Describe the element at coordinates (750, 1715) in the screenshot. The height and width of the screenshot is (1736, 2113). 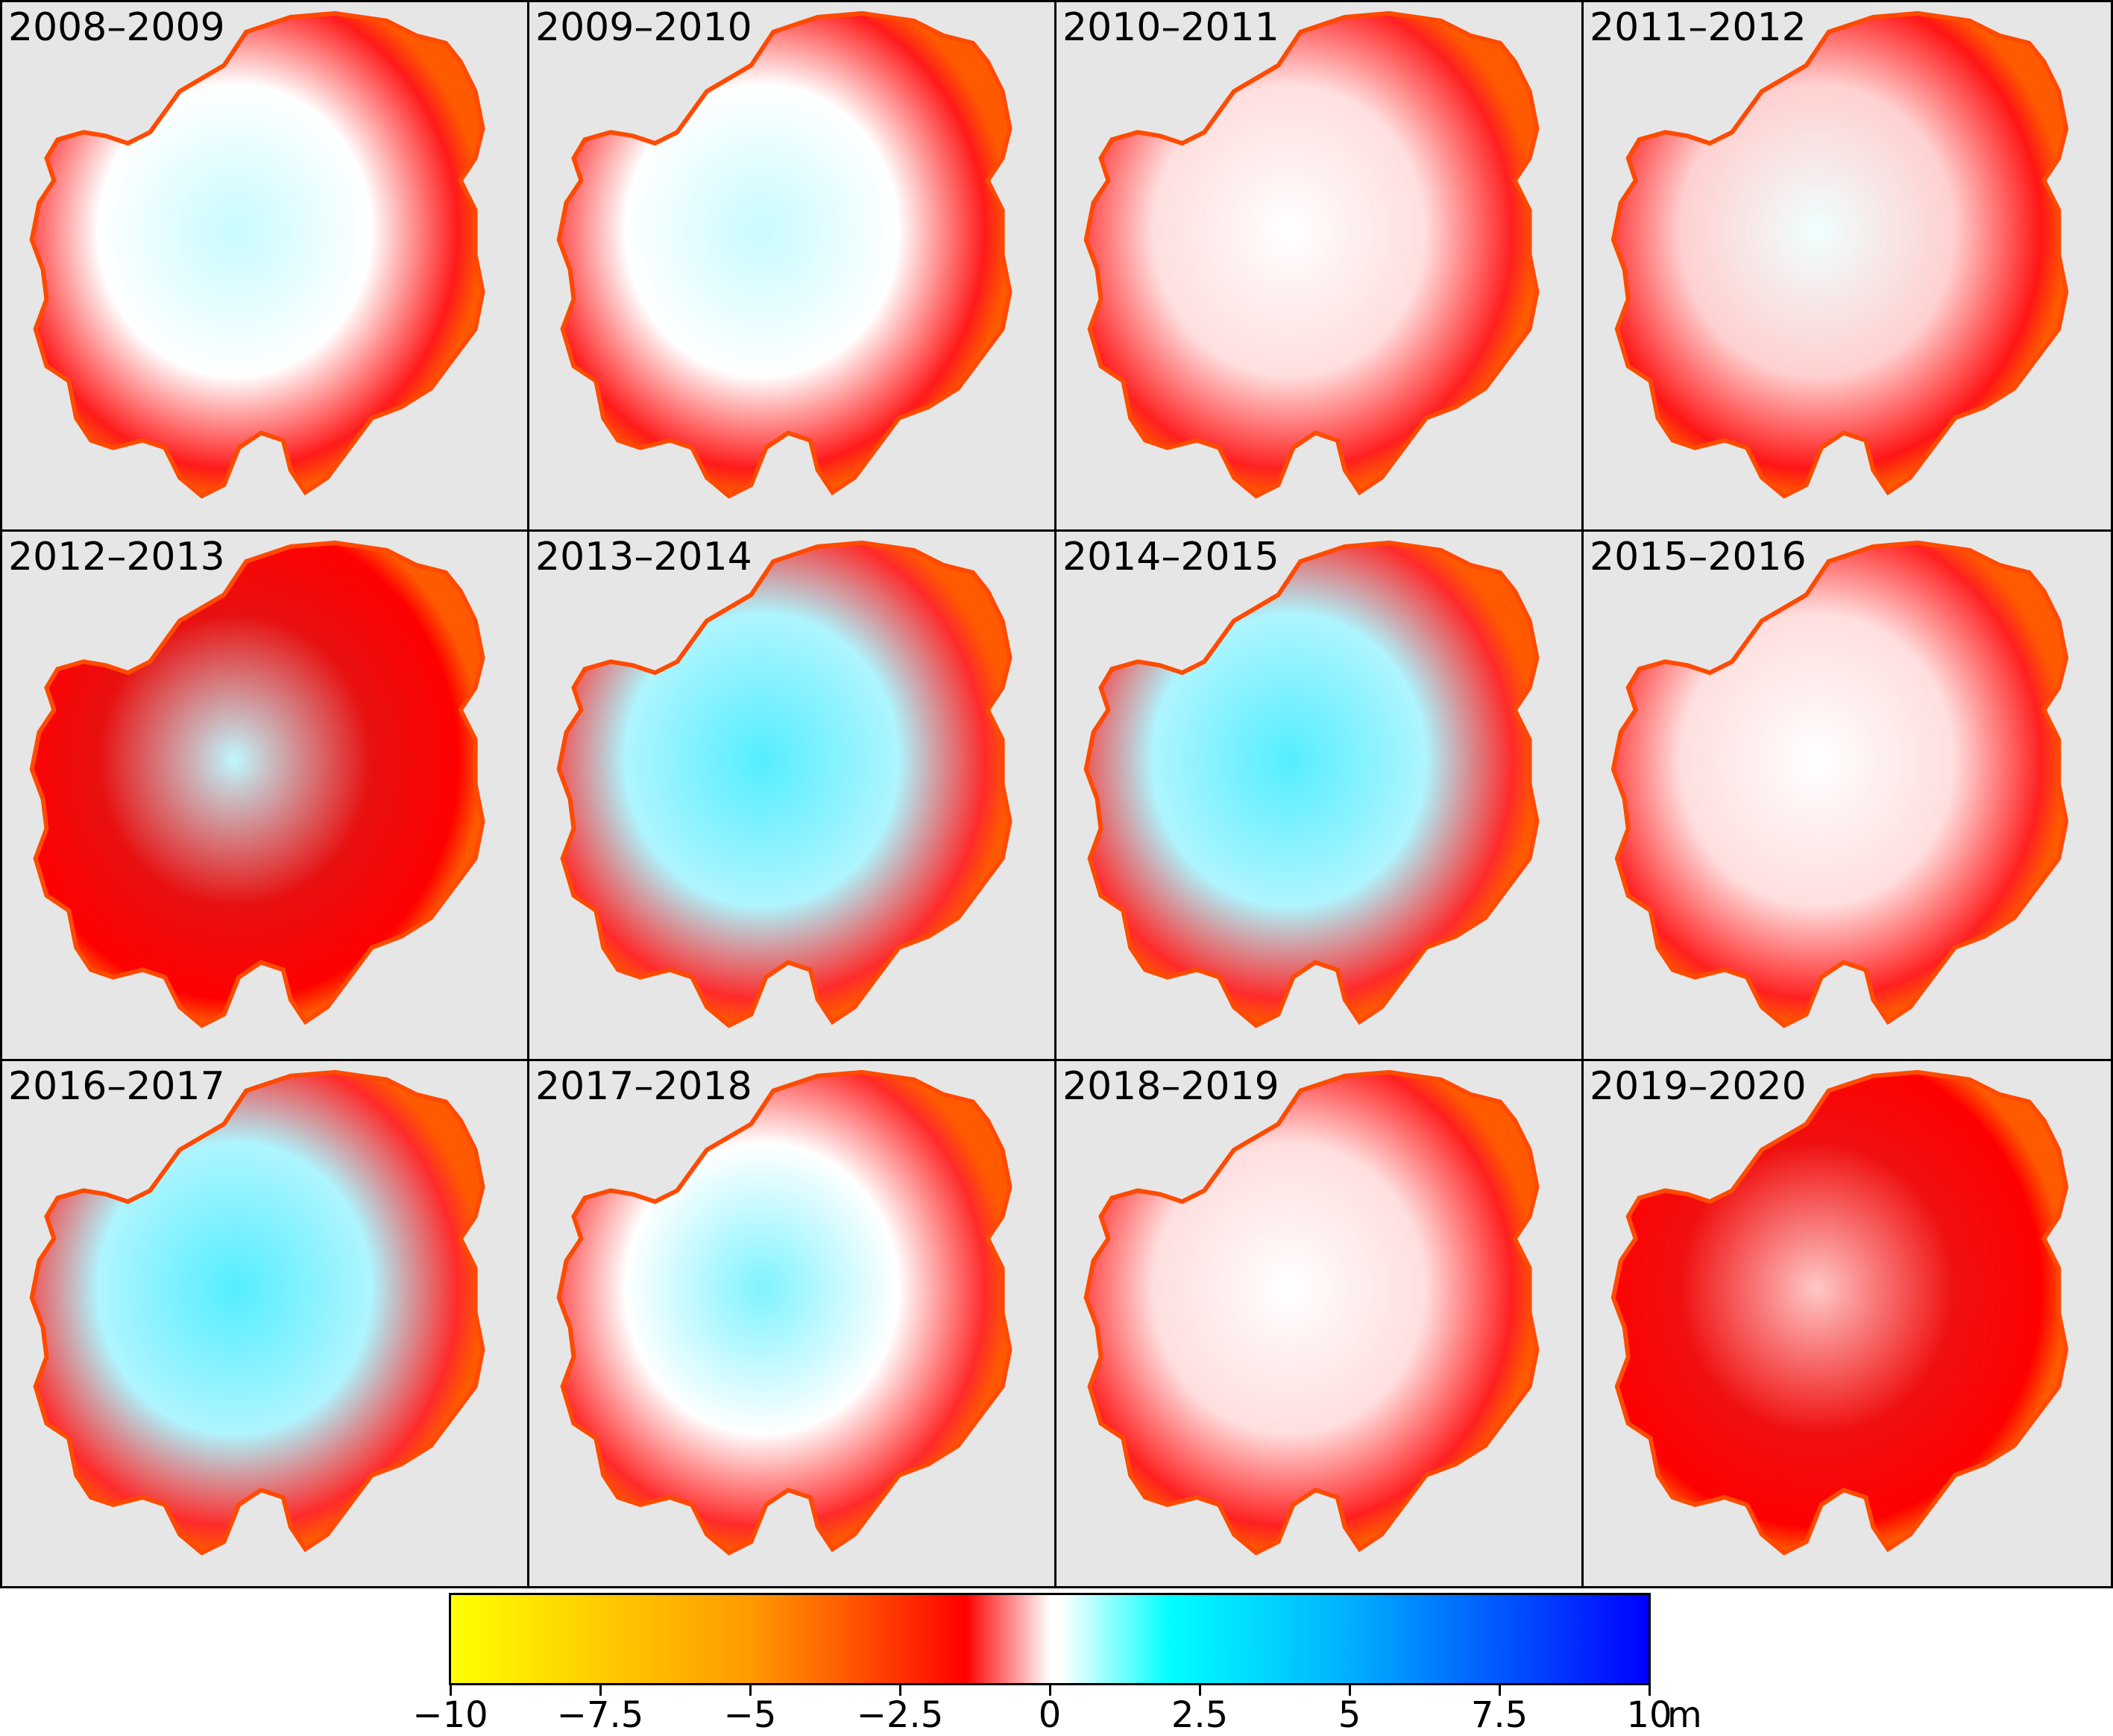
I see `colorbar-tick-label: −5` at that location.